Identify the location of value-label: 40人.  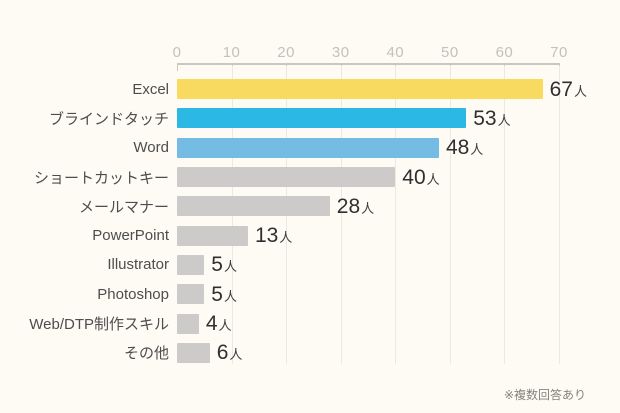
(420, 177).